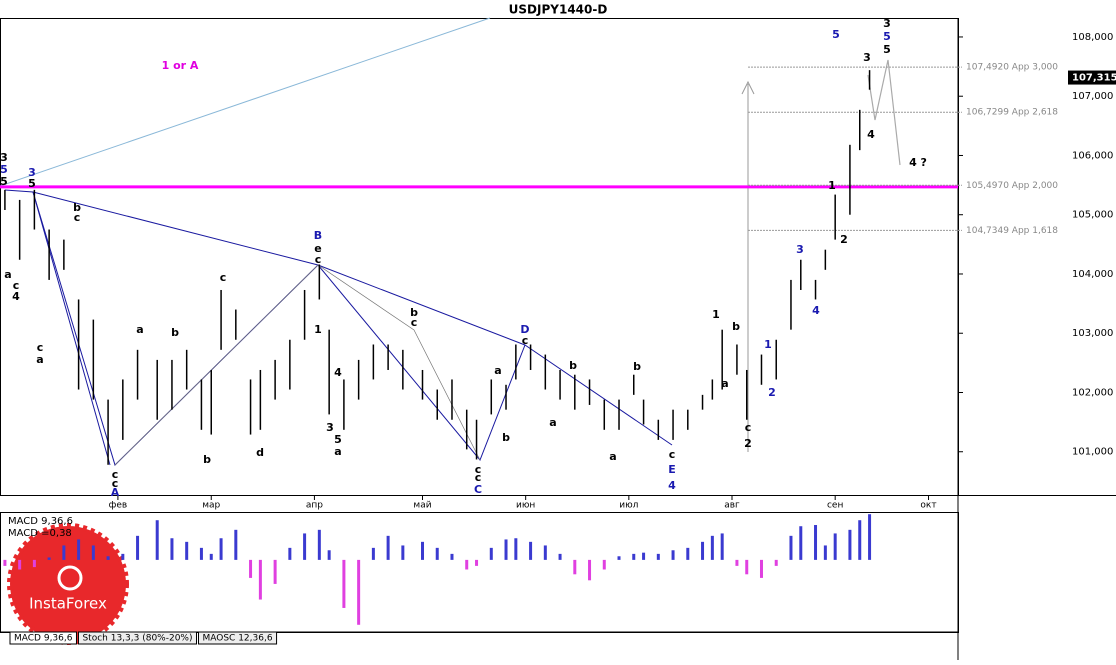  What do you see at coordinates (318, 235) in the screenshot?
I see `wave-label: B` at bounding box center [318, 235].